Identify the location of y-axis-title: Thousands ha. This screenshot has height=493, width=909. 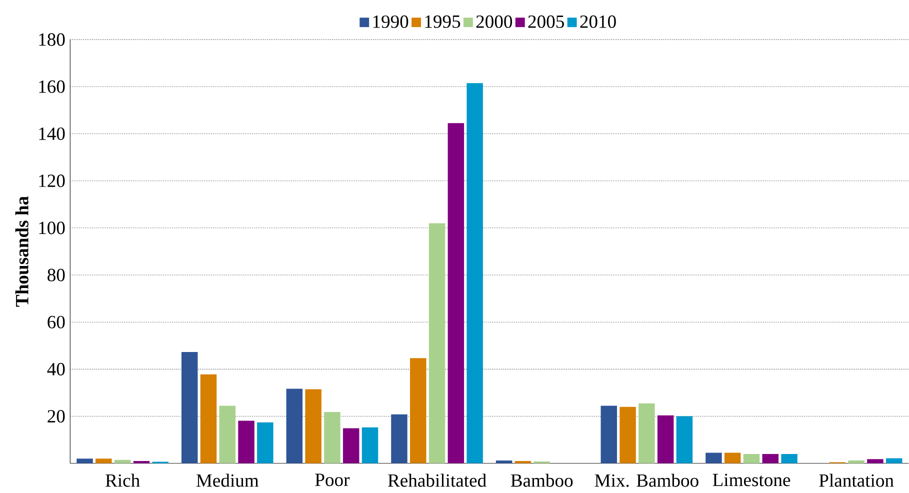
(21, 251).